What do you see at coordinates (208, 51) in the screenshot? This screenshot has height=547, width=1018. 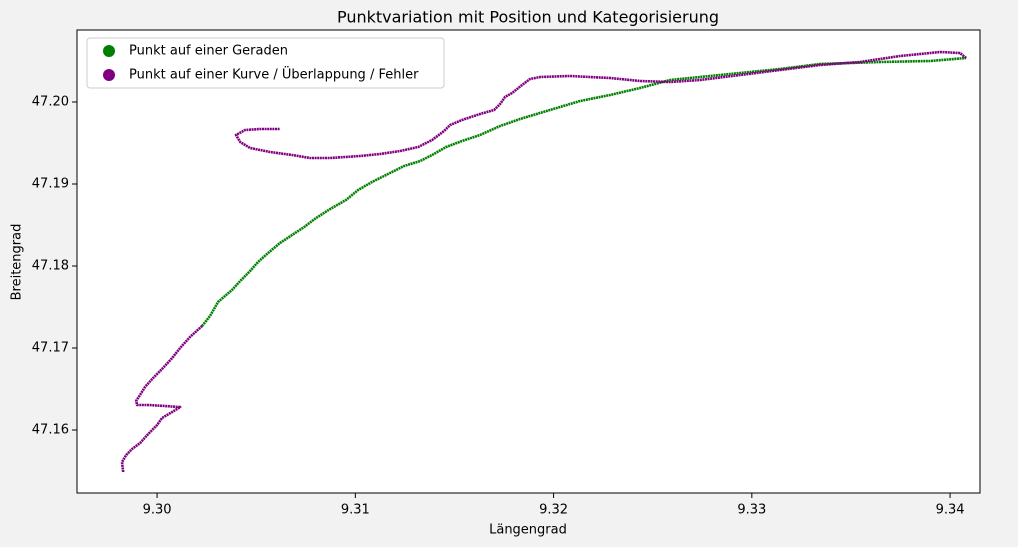 I see `legend-label: Punkt auf einer Geraden` at bounding box center [208, 51].